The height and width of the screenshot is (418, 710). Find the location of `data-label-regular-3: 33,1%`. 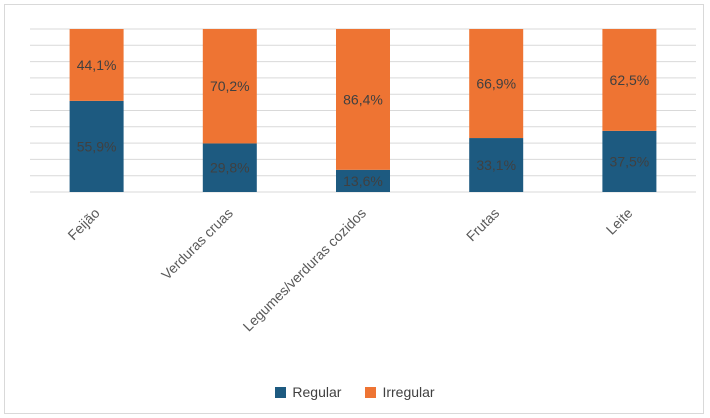

data-label-regular-3: 33,1% is located at coordinates (496, 165).